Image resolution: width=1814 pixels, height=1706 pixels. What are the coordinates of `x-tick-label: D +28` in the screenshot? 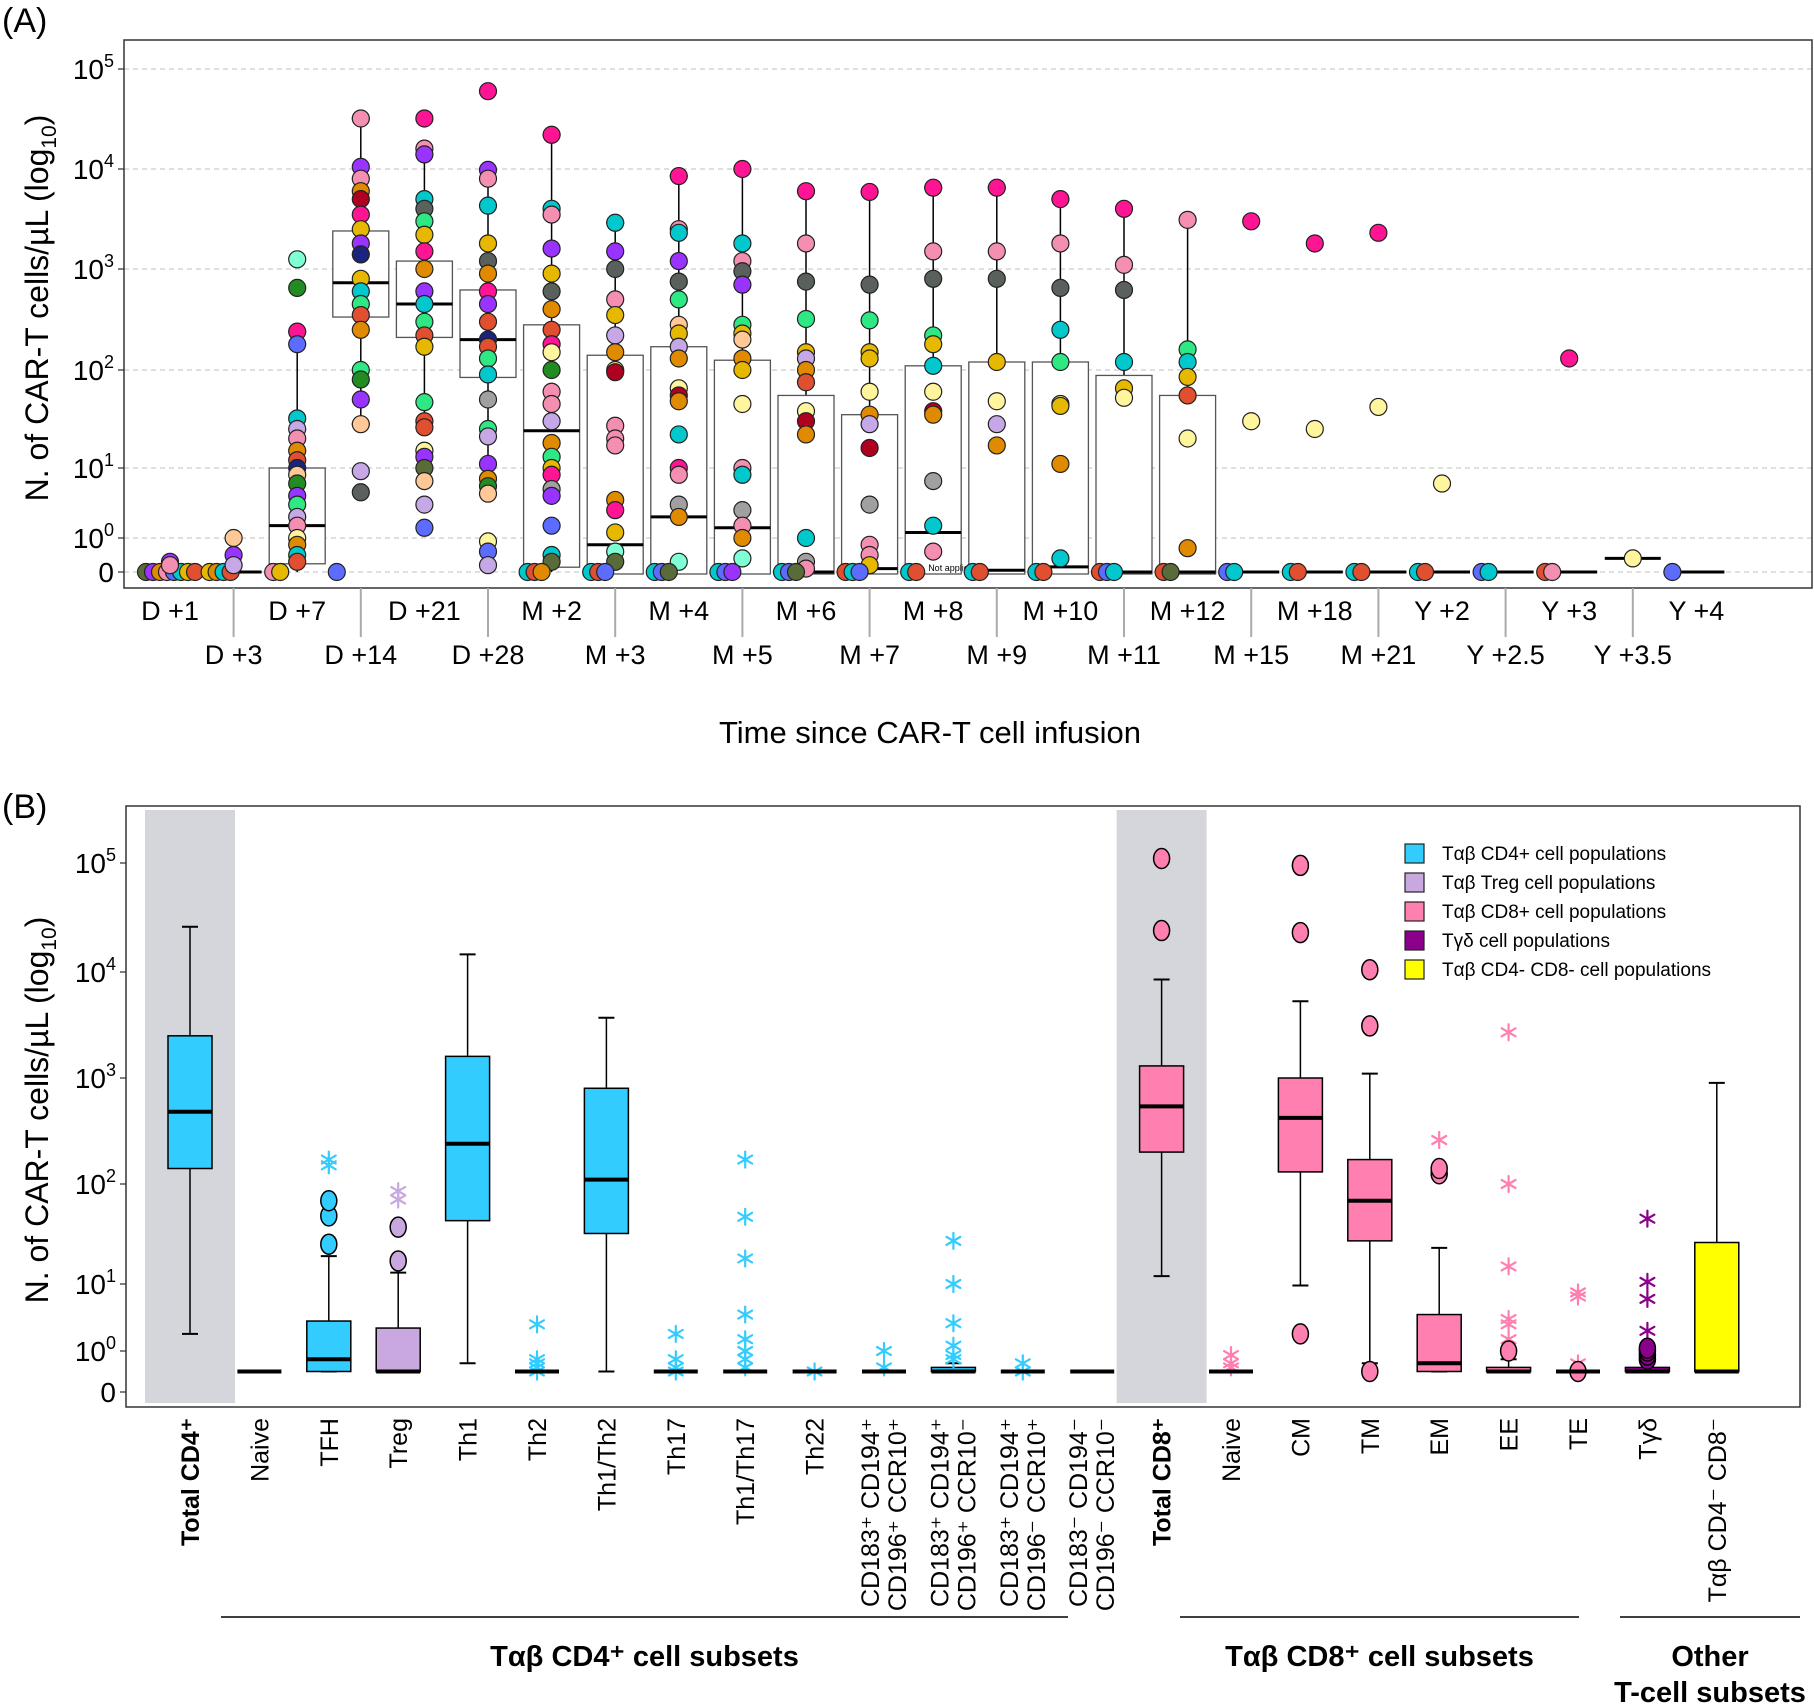 It's located at (488, 655).